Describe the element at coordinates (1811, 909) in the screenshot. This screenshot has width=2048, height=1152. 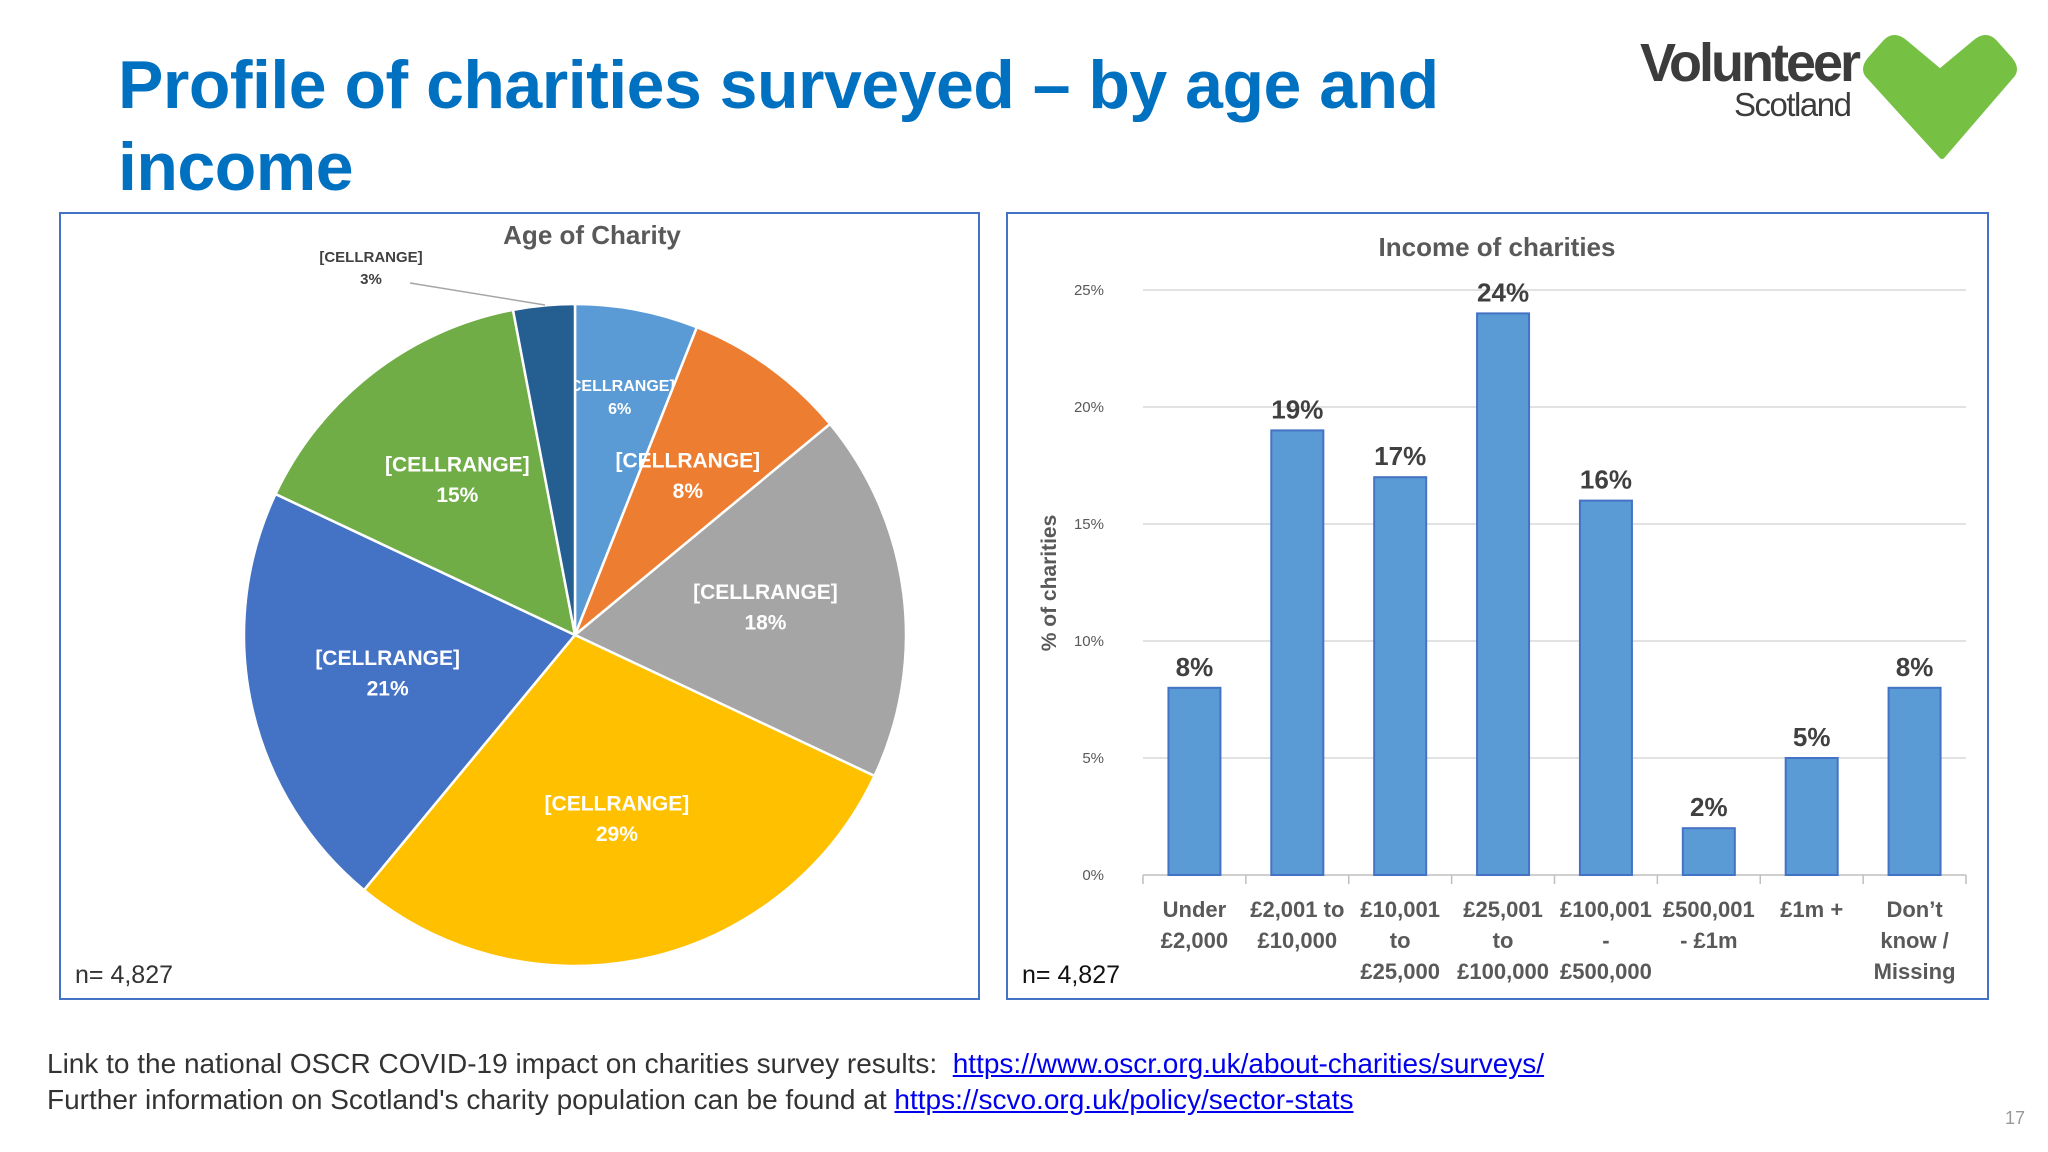
I see `x-category-label: £1m +` at that location.